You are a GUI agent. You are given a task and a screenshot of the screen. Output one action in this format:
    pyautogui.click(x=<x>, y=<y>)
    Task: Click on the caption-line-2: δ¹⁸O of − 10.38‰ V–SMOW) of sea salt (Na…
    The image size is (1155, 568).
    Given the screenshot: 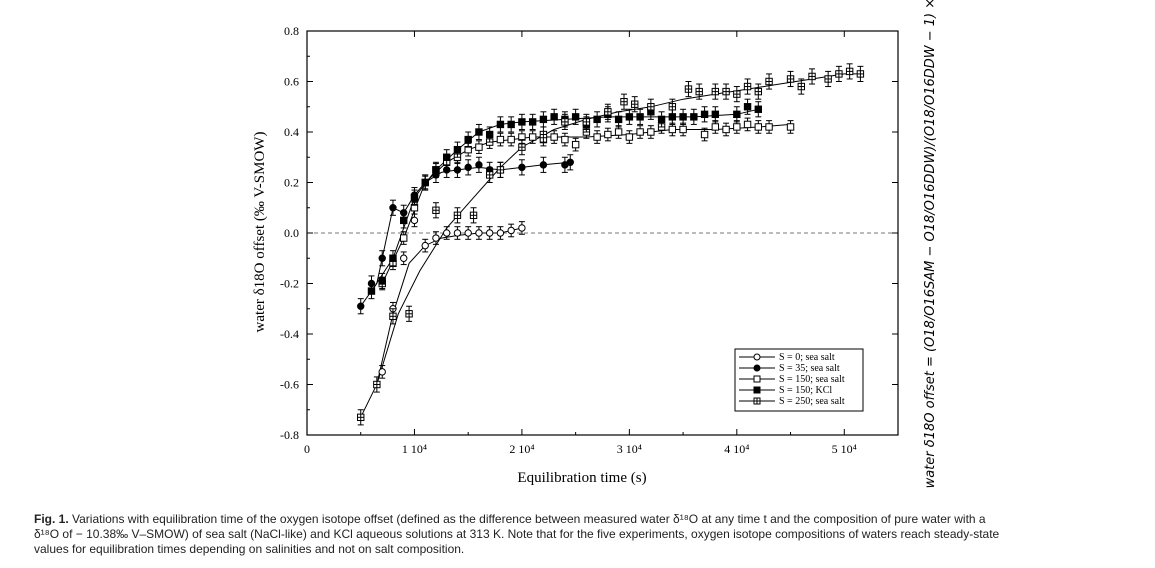 What is the action you would take?
    pyautogui.click(x=517, y=534)
    